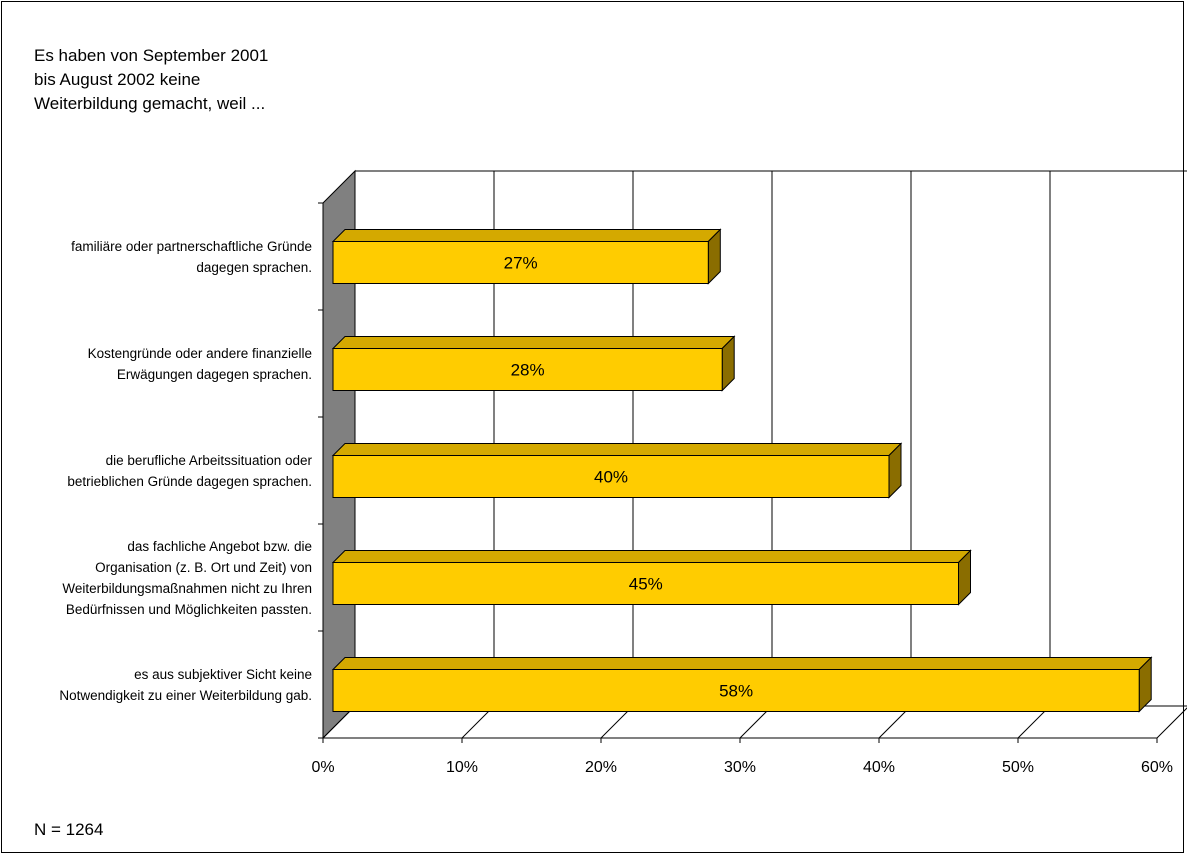 Image resolution: width=1187 pixels, height=856 pixels. I want to click on title-line: bis August 2002 keine, so click(117, 79).